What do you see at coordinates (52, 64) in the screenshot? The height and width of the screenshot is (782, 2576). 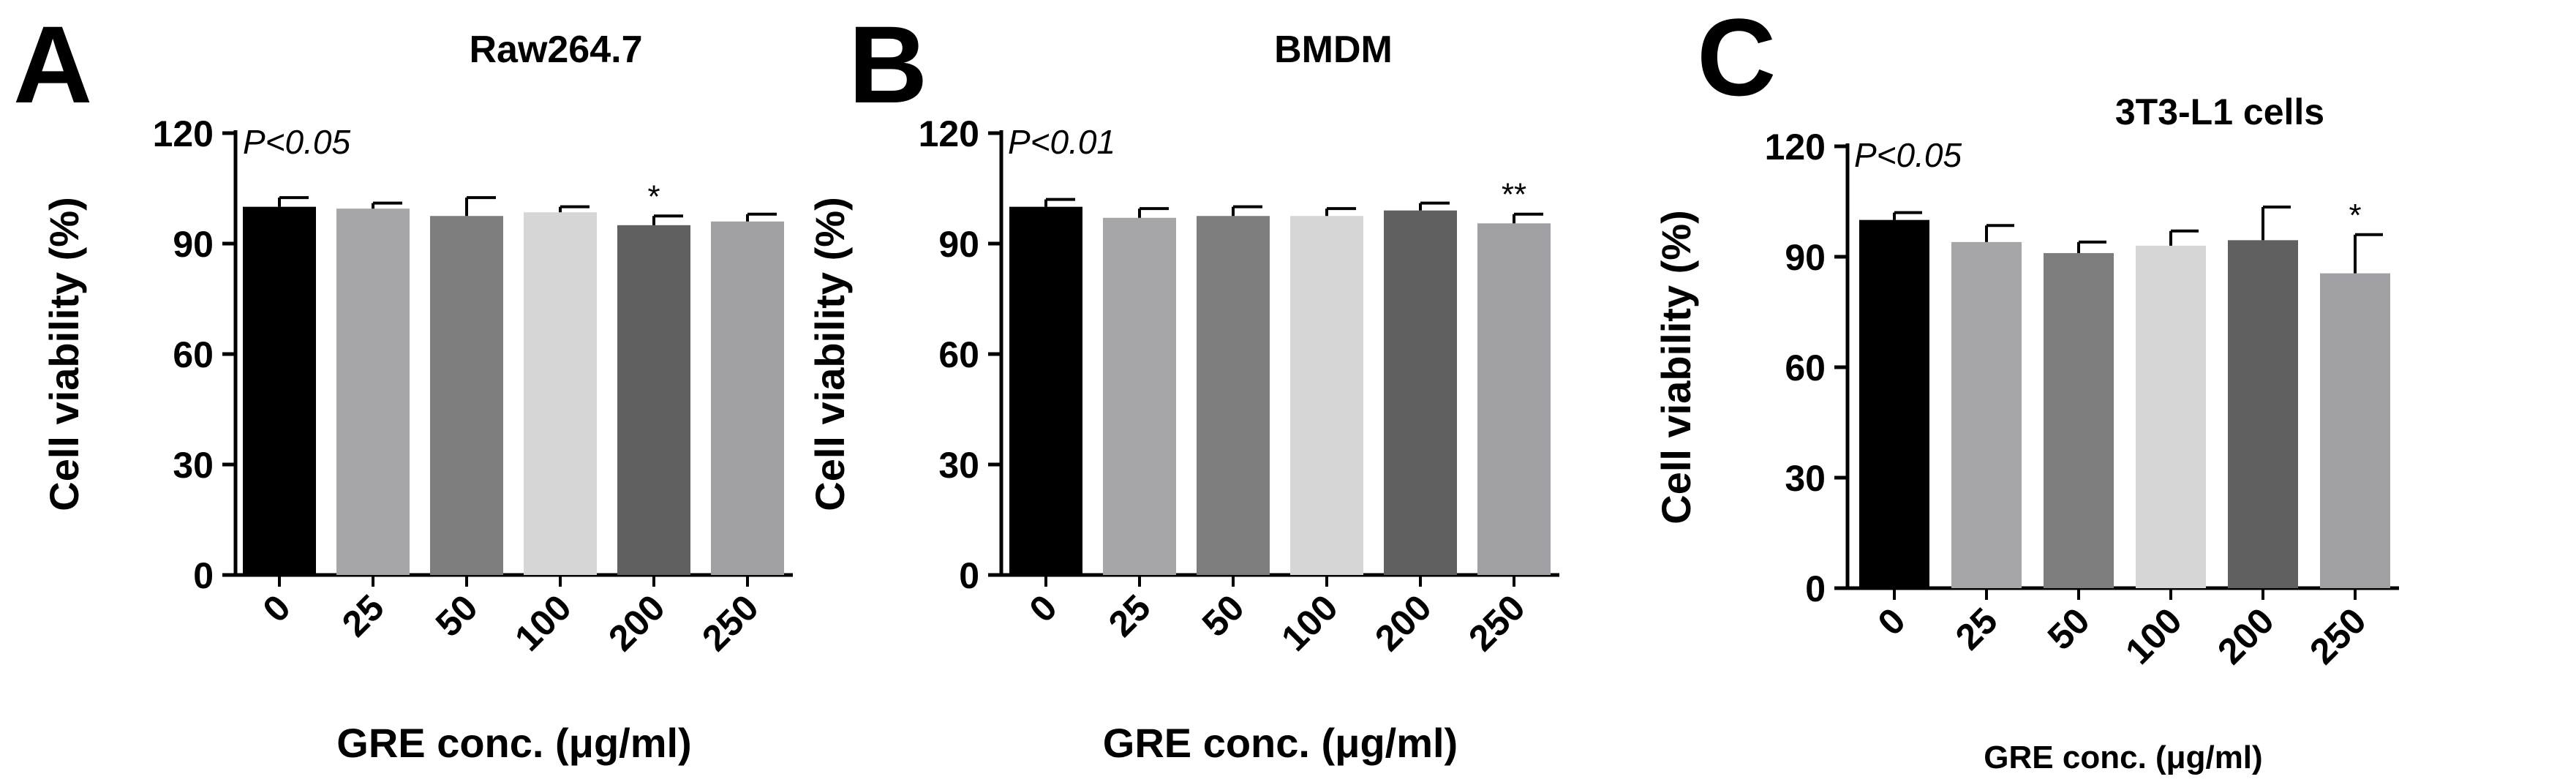 I see `panel-letter: A` at bounding box center [52, 64].